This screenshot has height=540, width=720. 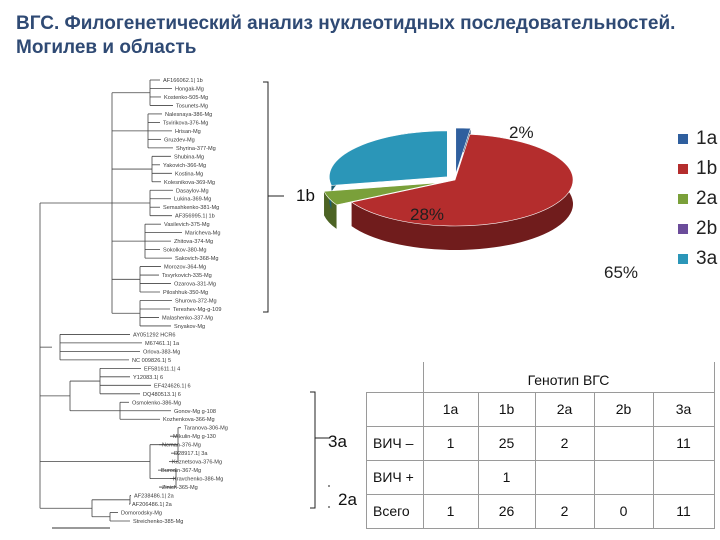 I want to click on tree-leaf-label: Taranova-306-Mg, so click(x=206, y=429).